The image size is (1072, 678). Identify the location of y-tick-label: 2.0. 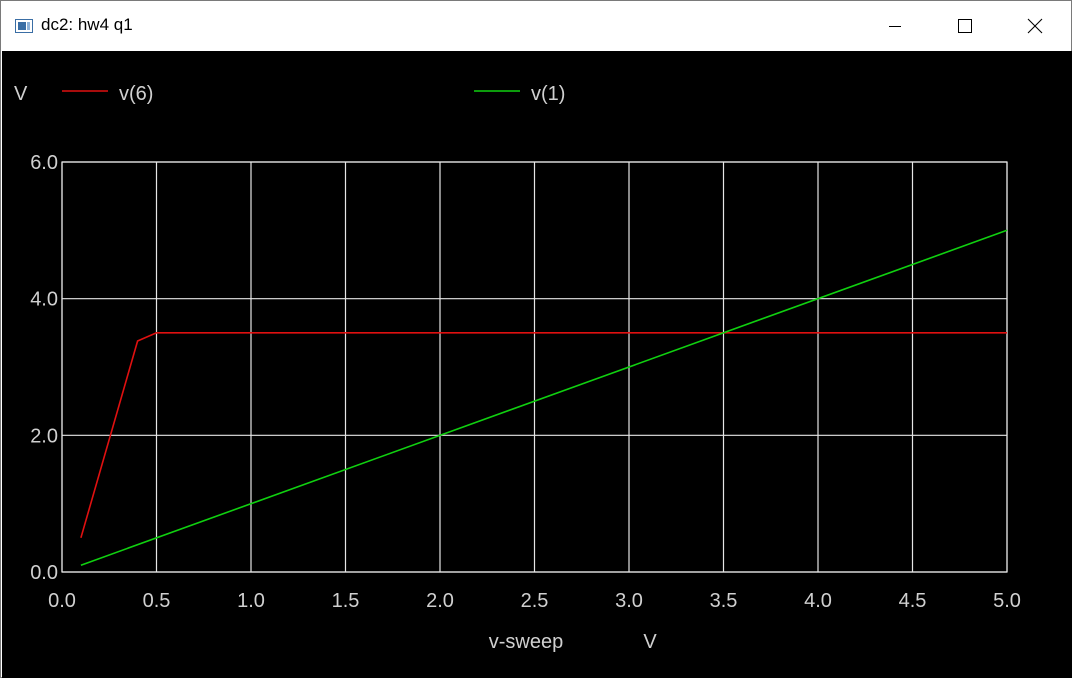
(44, 436).